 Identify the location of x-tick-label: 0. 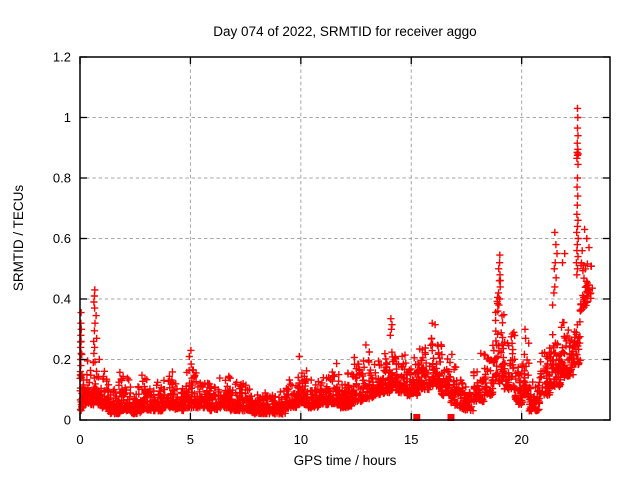
(79, 439).